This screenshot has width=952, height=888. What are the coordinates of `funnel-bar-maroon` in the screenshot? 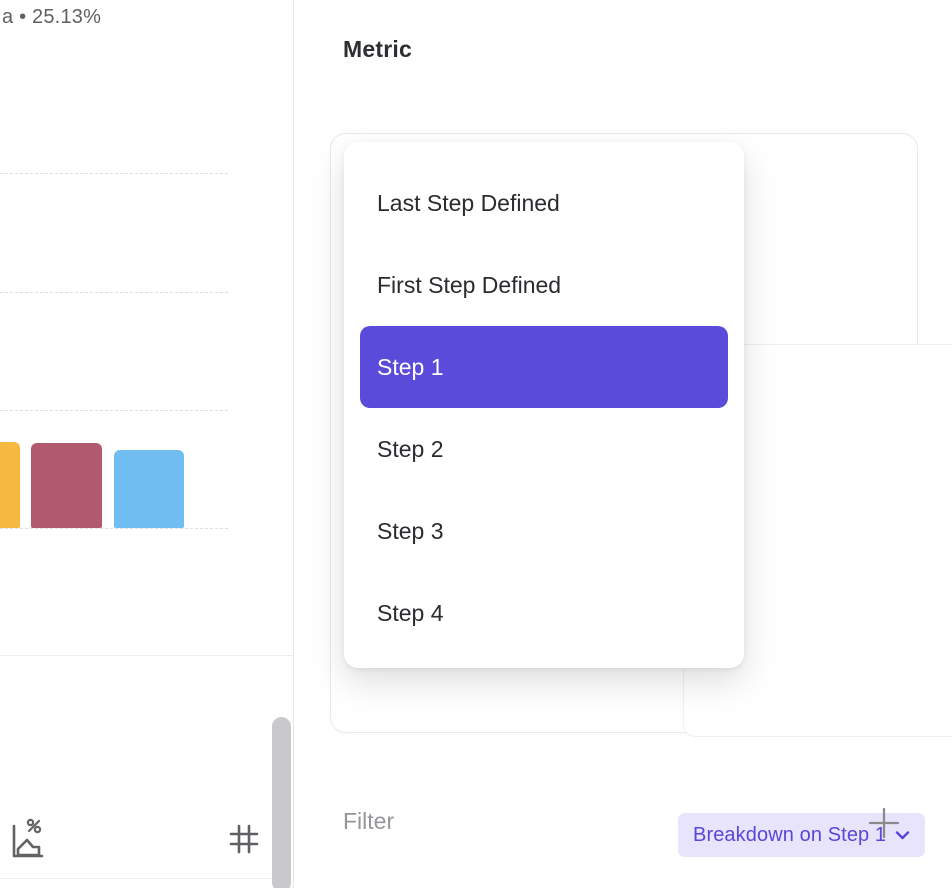 It's located at (66, 485).